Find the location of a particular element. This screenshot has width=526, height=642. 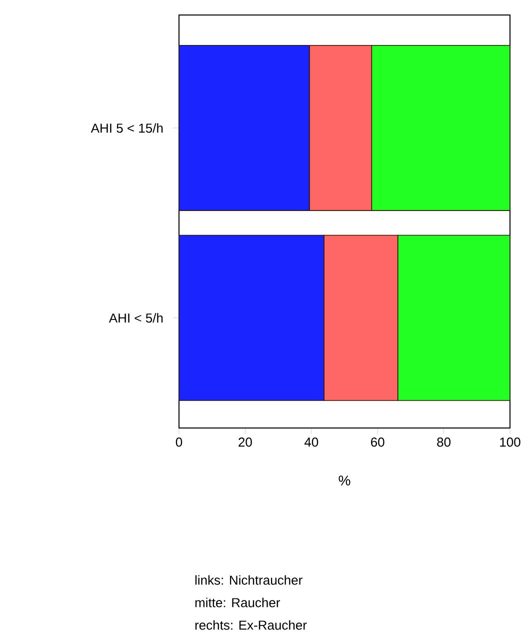

x-tick-label: 60 is located at coordinates (377, 442).